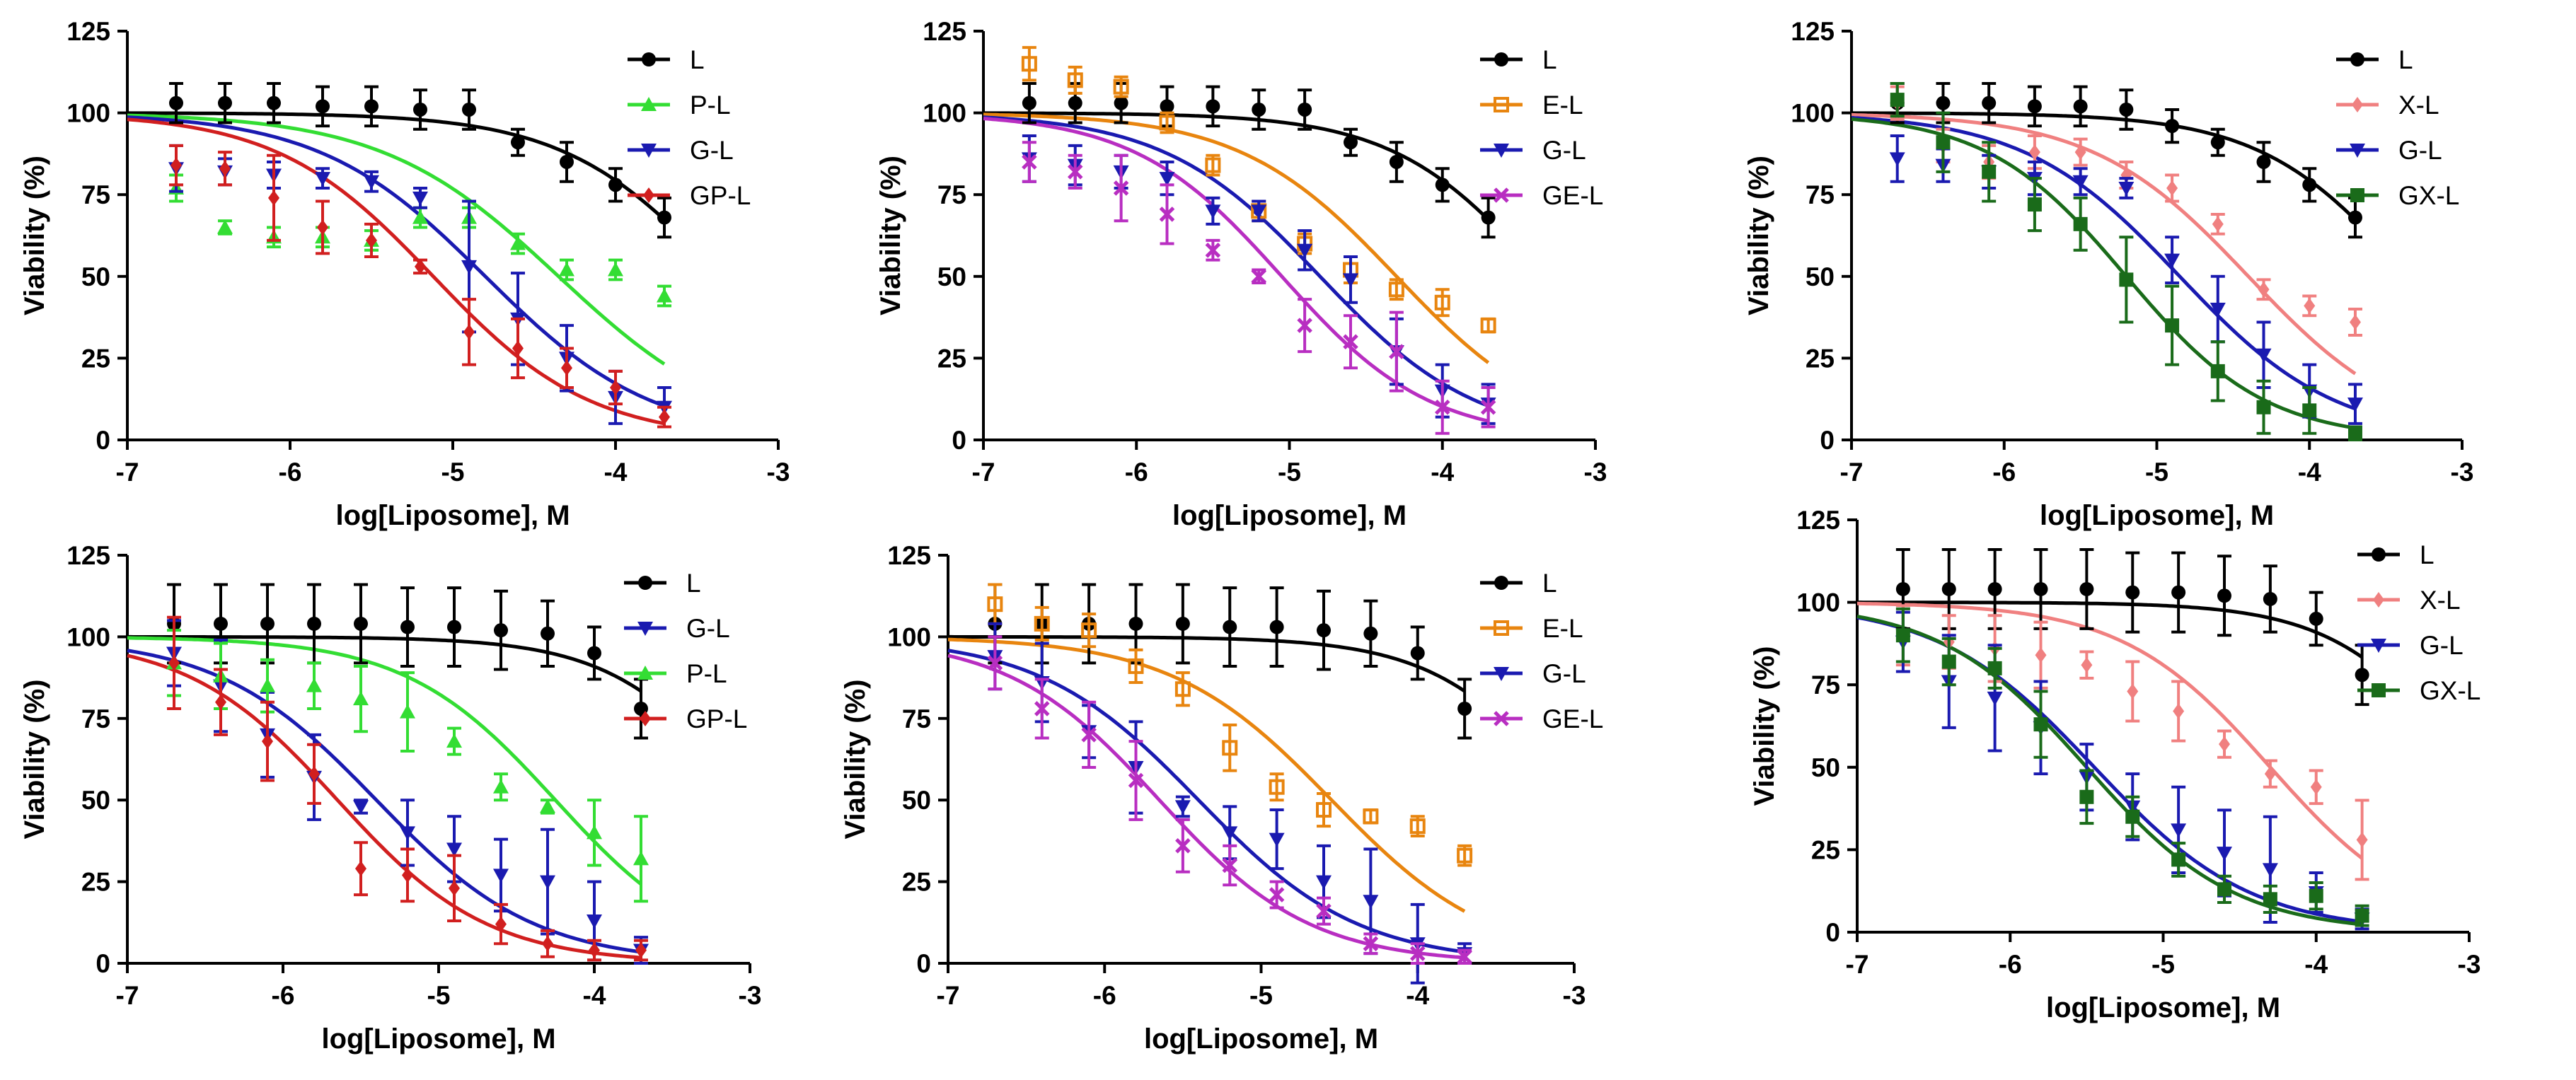  I want to click on legend: L E-L G-L GE-L, so click(1541, 651).